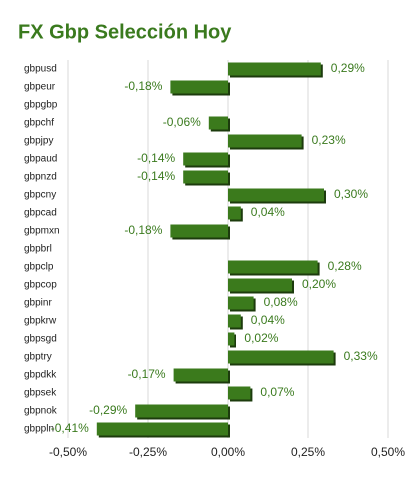 The width and height of the screenshot is (408, 480). What do you see at coordinates (38, 249) in the screenshot?
I see `y-tick-label: gbpbrl` at bounding box center [38, 249].